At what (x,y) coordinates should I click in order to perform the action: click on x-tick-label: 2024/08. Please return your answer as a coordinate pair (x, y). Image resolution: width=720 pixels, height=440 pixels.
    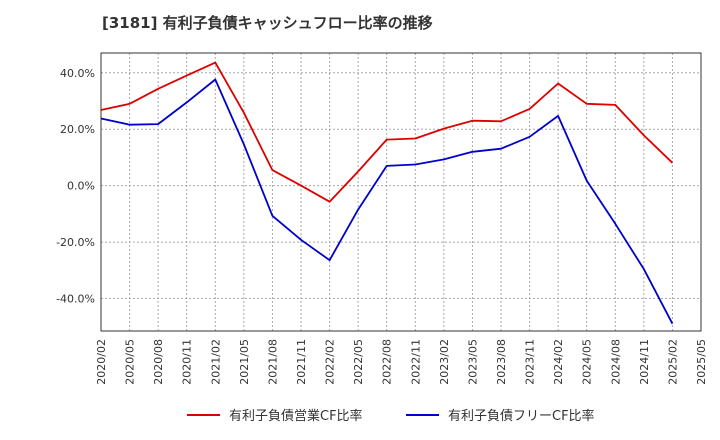
    Looking at the image, I should click on (615, 362).